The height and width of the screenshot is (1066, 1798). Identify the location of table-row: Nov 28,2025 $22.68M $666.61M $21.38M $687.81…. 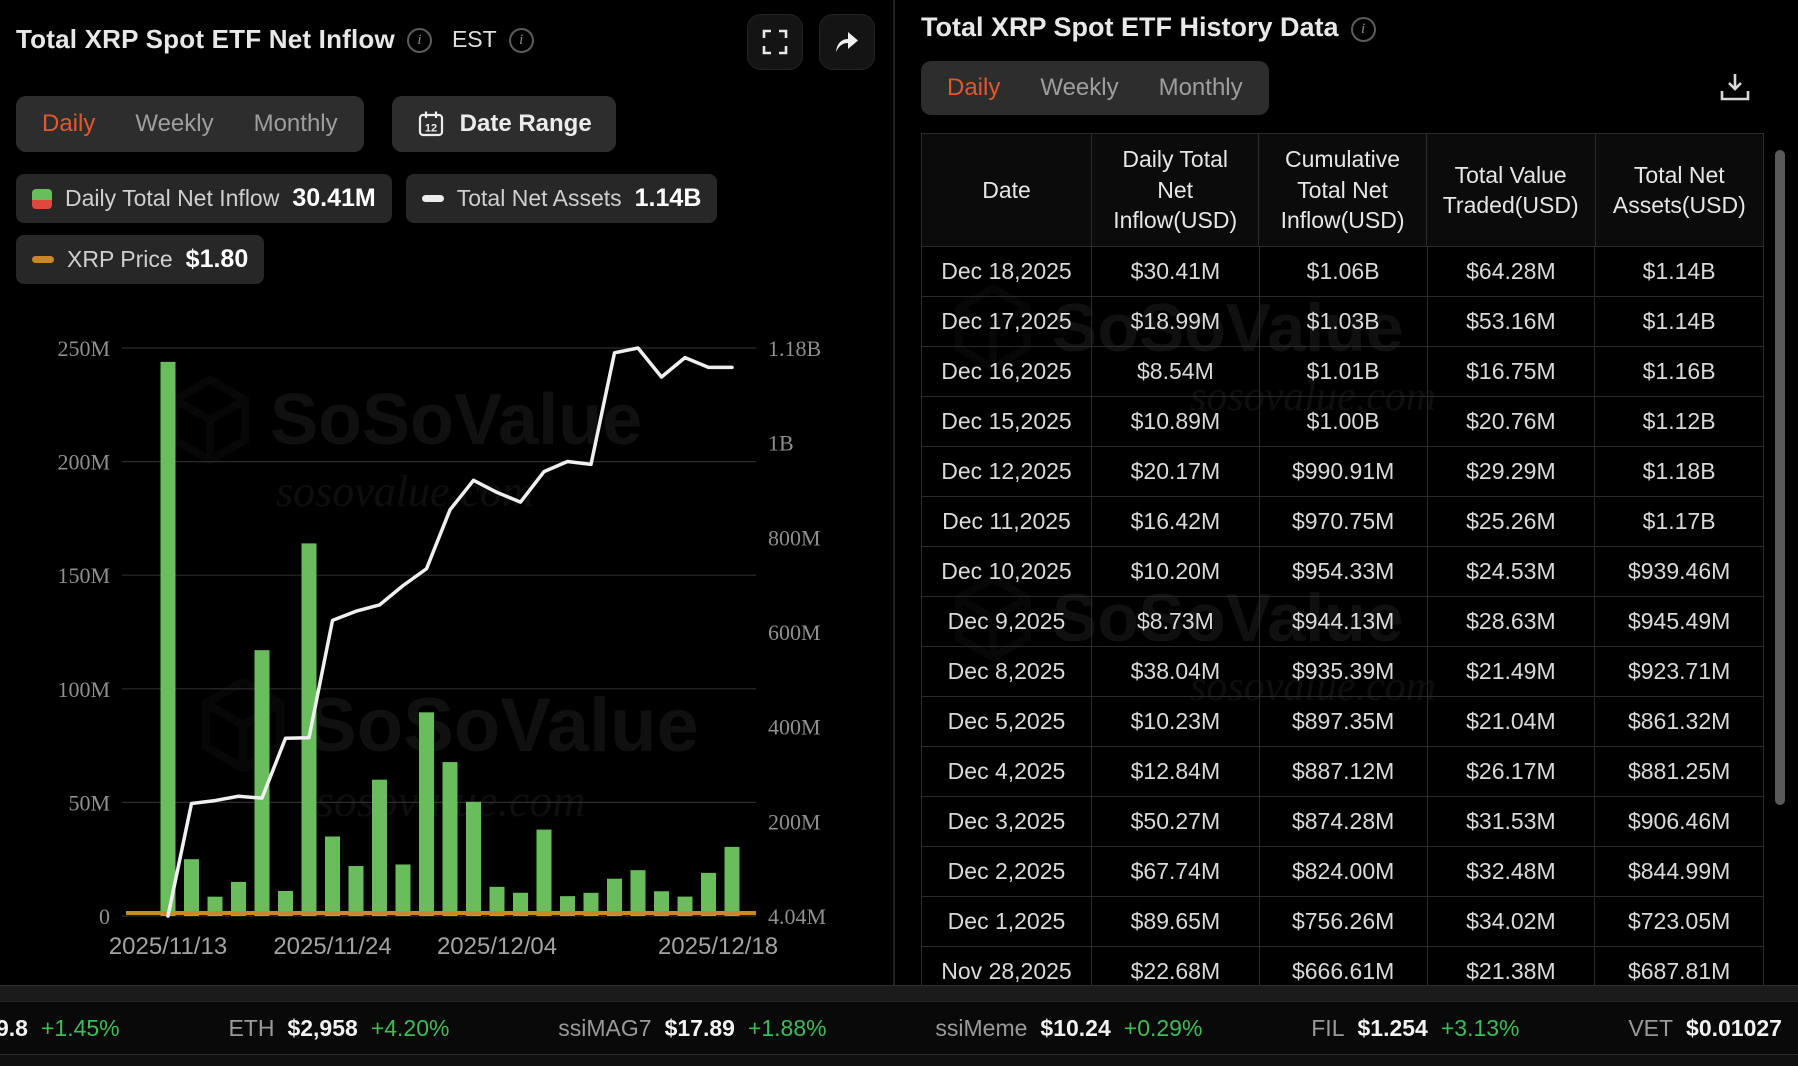
(1342, 966).